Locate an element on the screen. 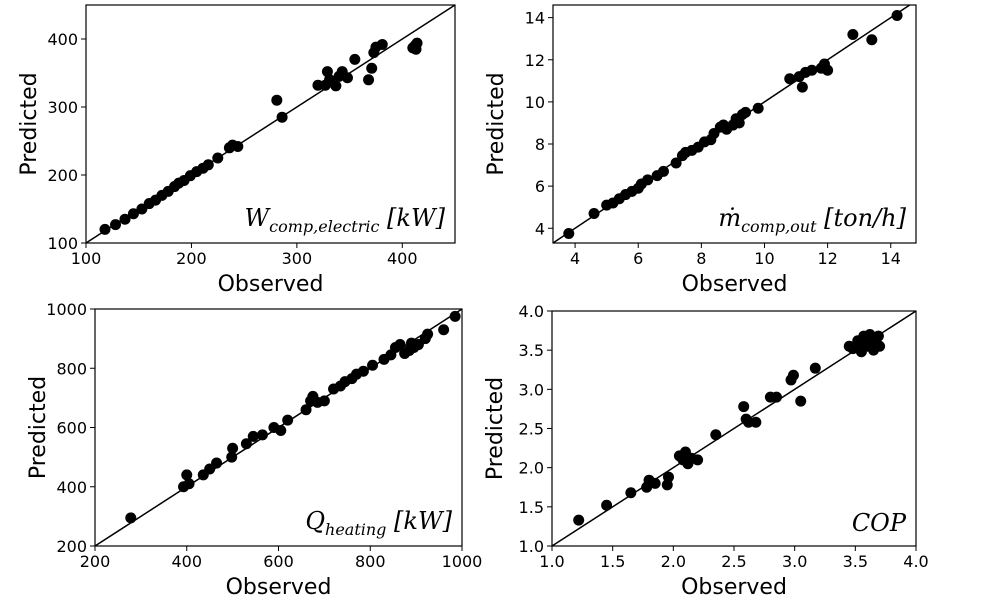 This screenshot has height=602, width=1001. y-tick-labels: 200 400 600 800 1000 is located at coordinates (70, 428).